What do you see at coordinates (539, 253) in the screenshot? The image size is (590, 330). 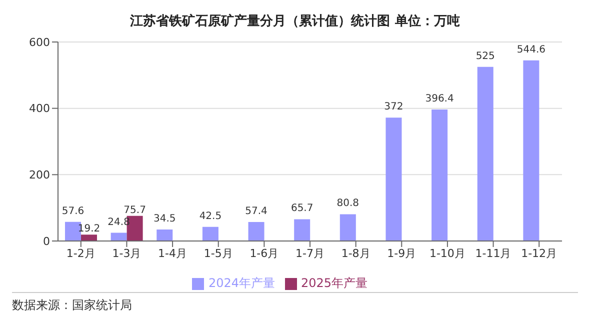 I see `x-tick-label: 1-12月` at bounding box center [539, 253].